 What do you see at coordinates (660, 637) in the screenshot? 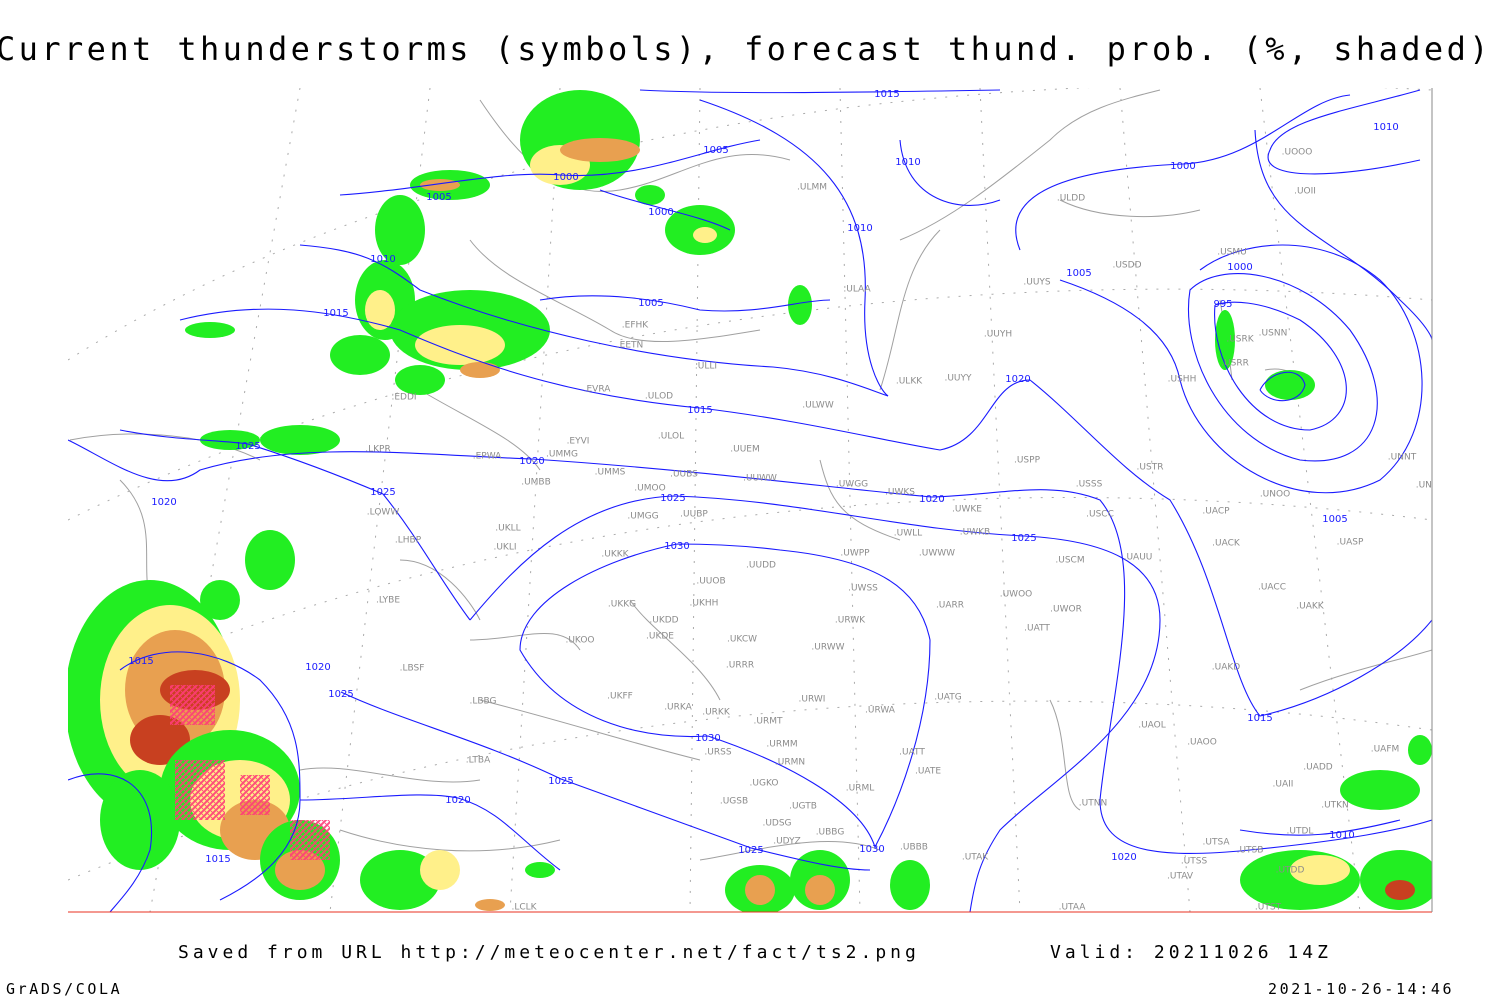
I see `station-label: .UKDE` at bounding box center [660, 637].